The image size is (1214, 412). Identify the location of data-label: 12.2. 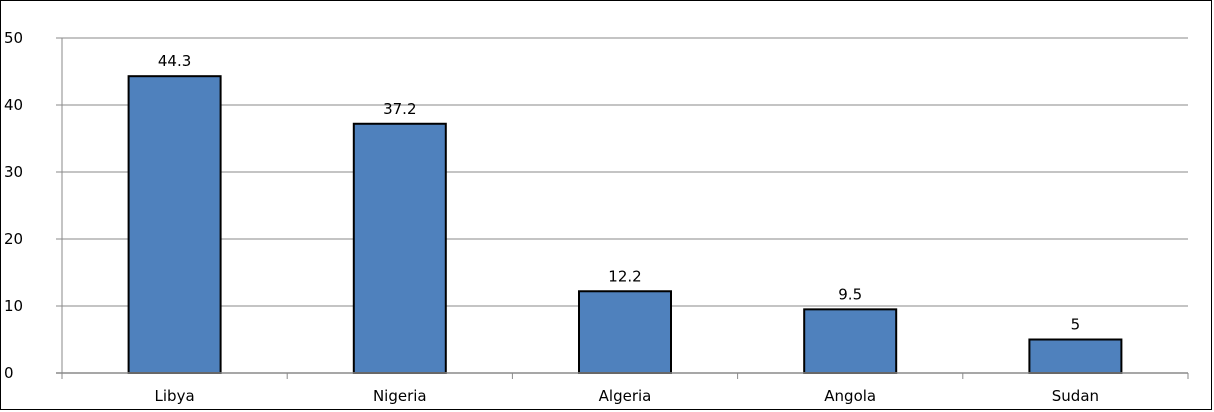
(624, 276).